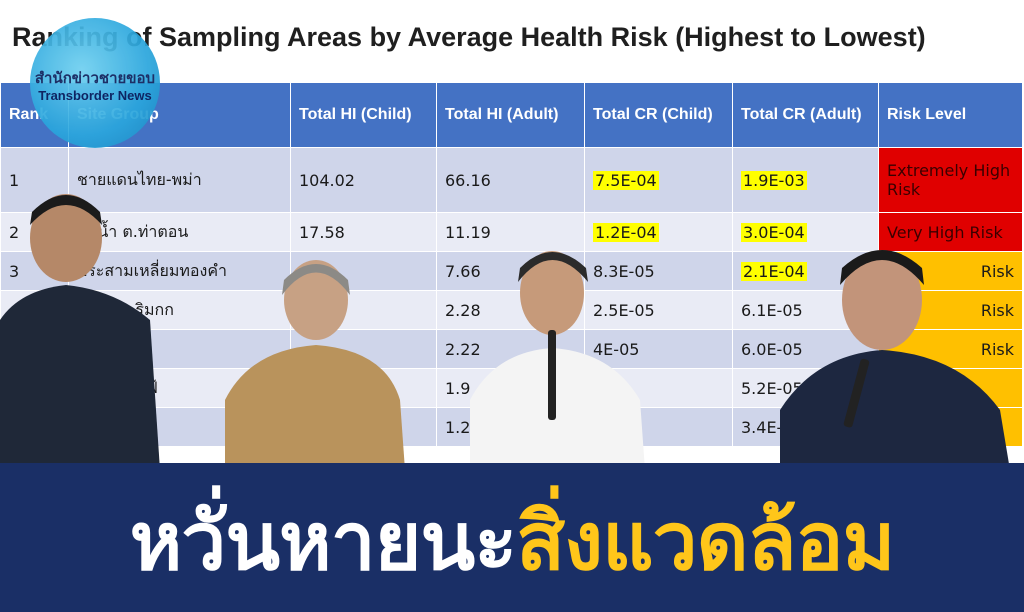 This screenshot has height=612, width=1024. I want to click on cr-adult-cell: 2.1E-04, so click(805, 271).